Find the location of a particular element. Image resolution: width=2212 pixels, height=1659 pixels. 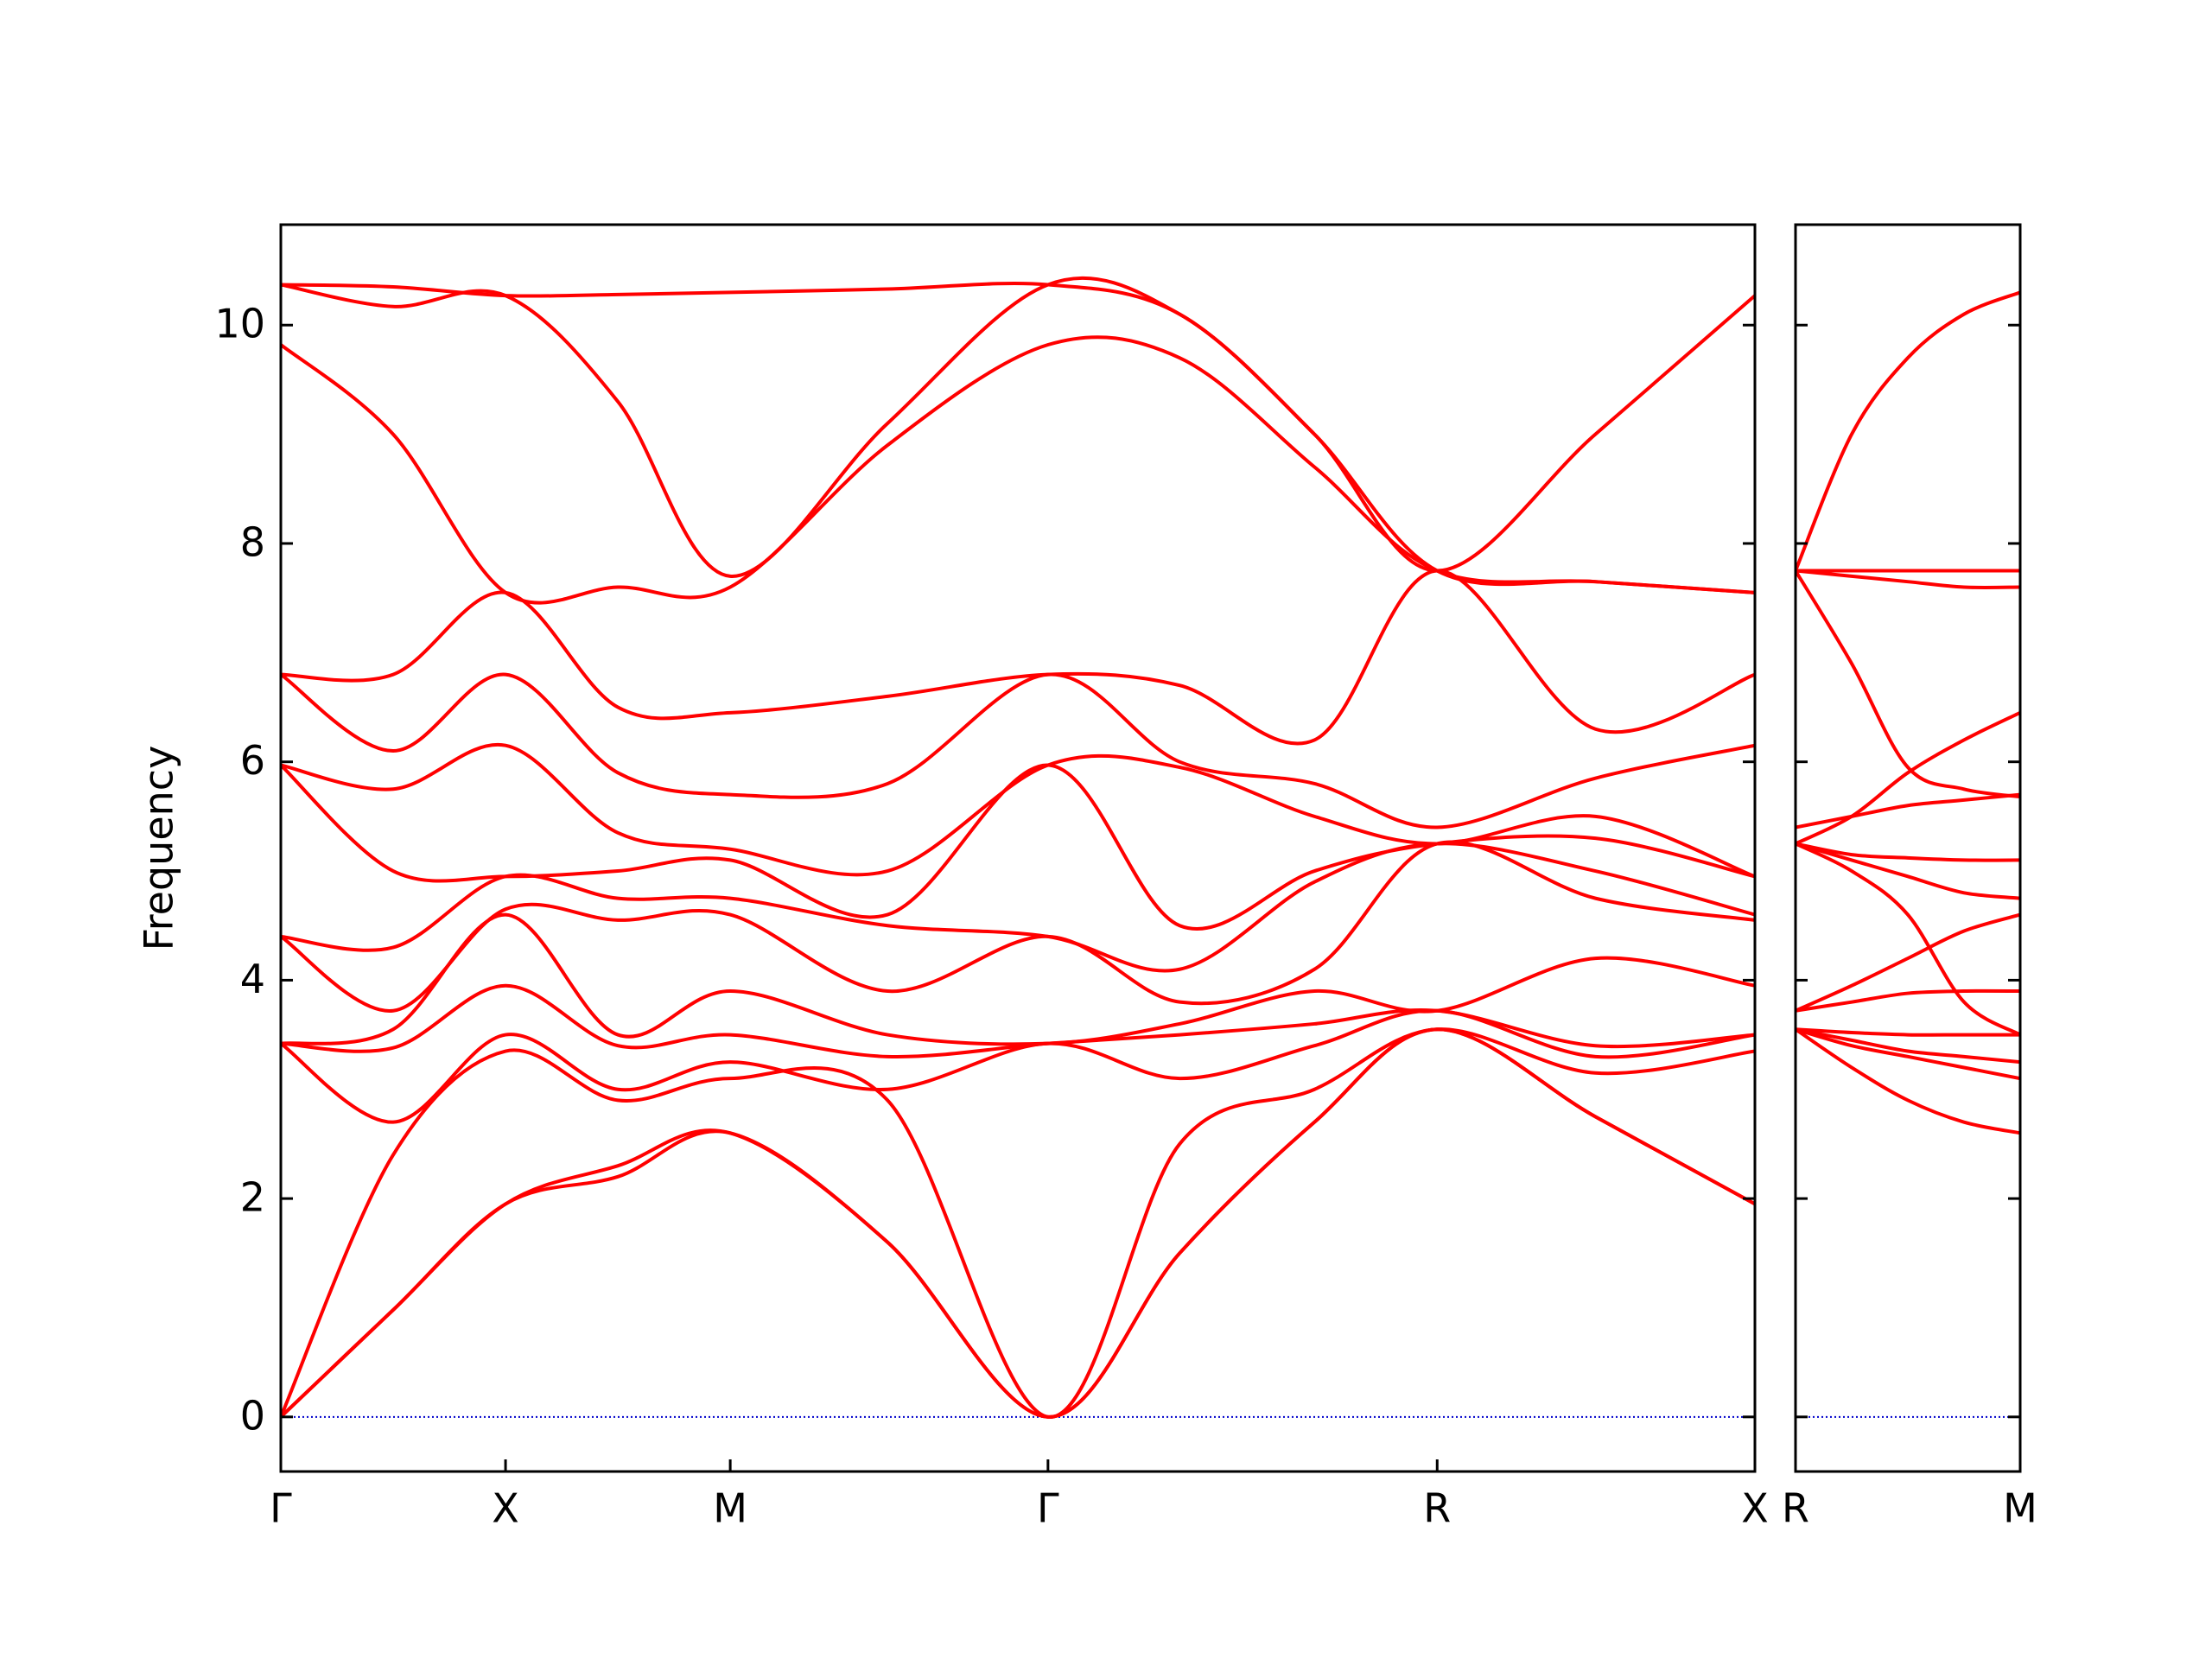

y-tick-label: 10 is located at coordinates (239, 324).